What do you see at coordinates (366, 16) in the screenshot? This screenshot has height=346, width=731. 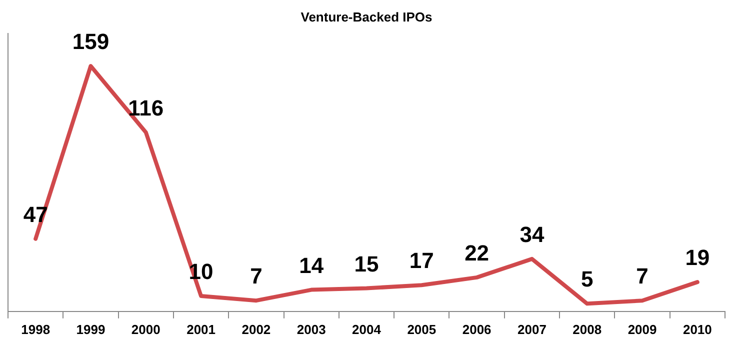 I see `chart-title: Venture-Backed IPOs` at bounding box center [366, 16].